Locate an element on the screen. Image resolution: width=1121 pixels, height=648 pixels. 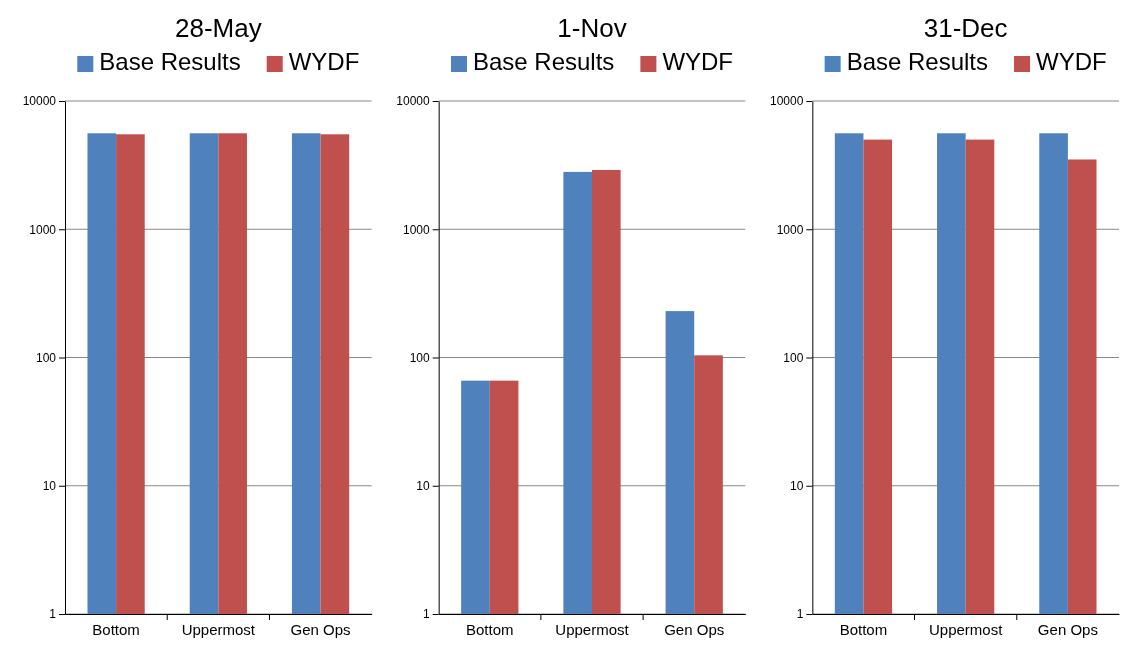
chart-title: 31-Dec is located at coordinates (965, 28).